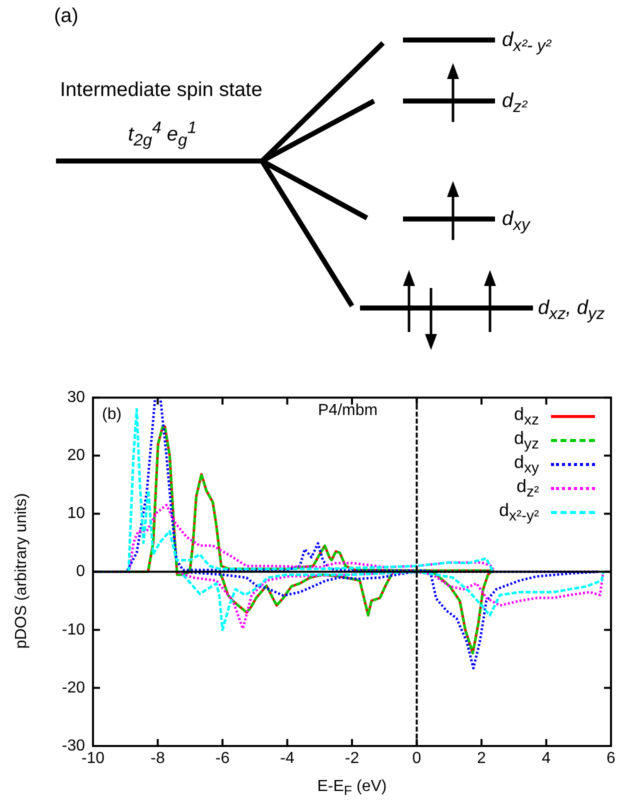 This screenshot has height=808, width=631. What do you see at coordinates (526, 440) in the screenshot?
I see `legend-label: d$_{yz}$` at bounding box center [526, 440].